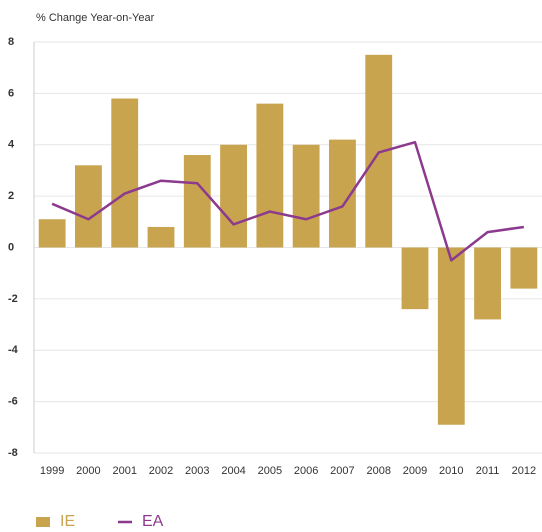  I want to click on x-tick-label: 2002, so click(161, 471).